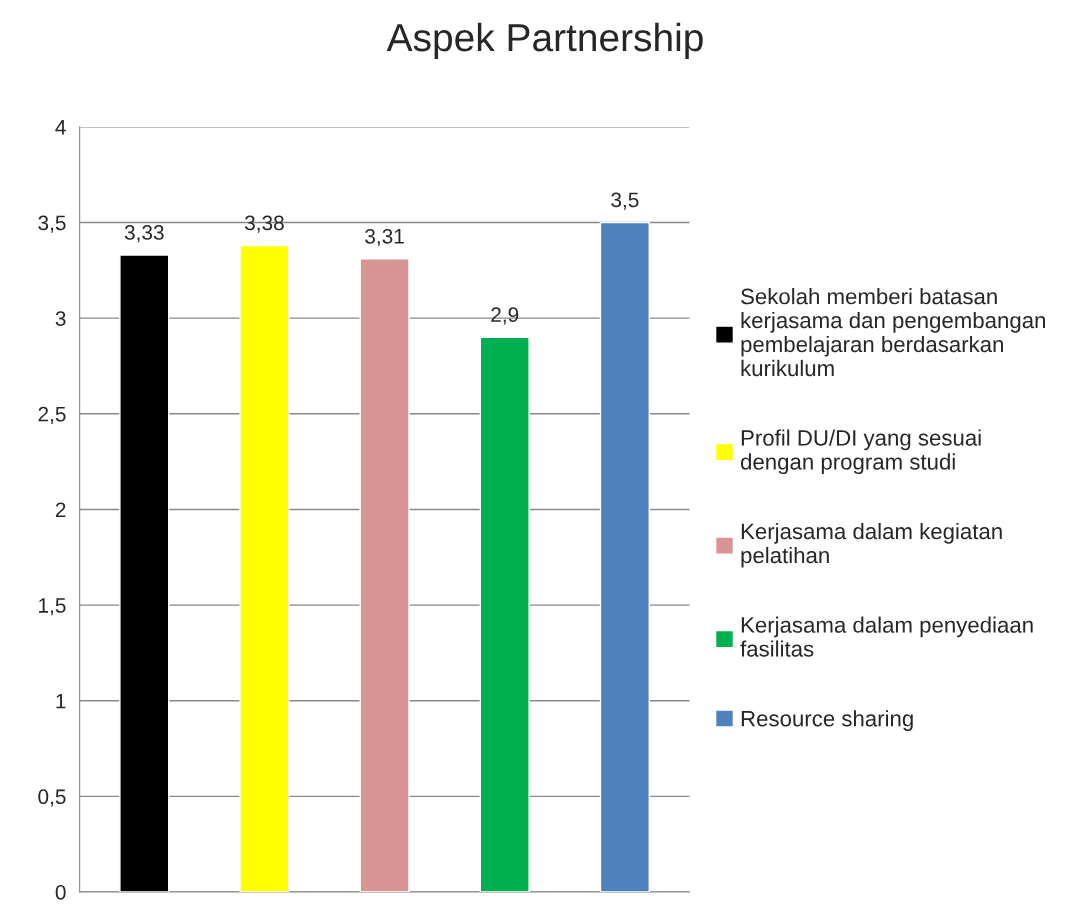 The image size is (1091, 913). Describe the element at coordinates (60, 892) in the screenshot. I see `y-tick-label: 0` at that location.